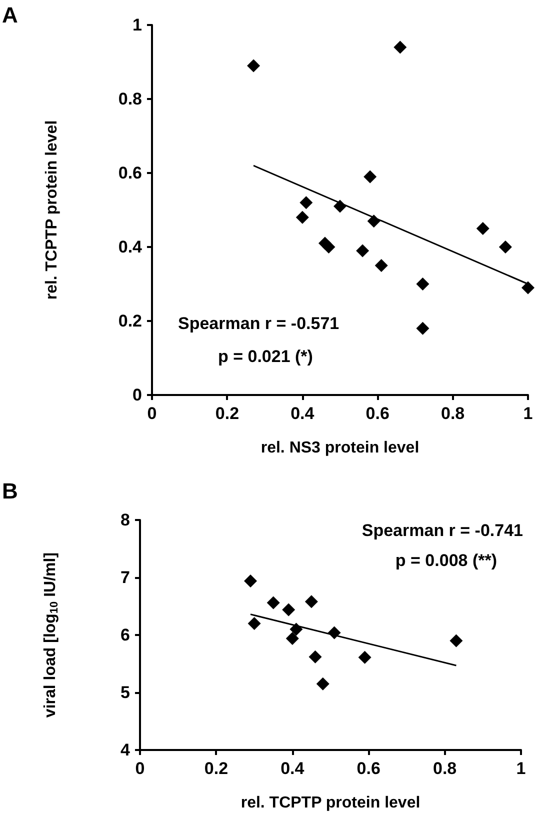 The height and width of the screenshot is (836, 541). Describe the element at coordinates (130, 247) in the screenshot. I see `y-tick-label: 0.4` at that location.